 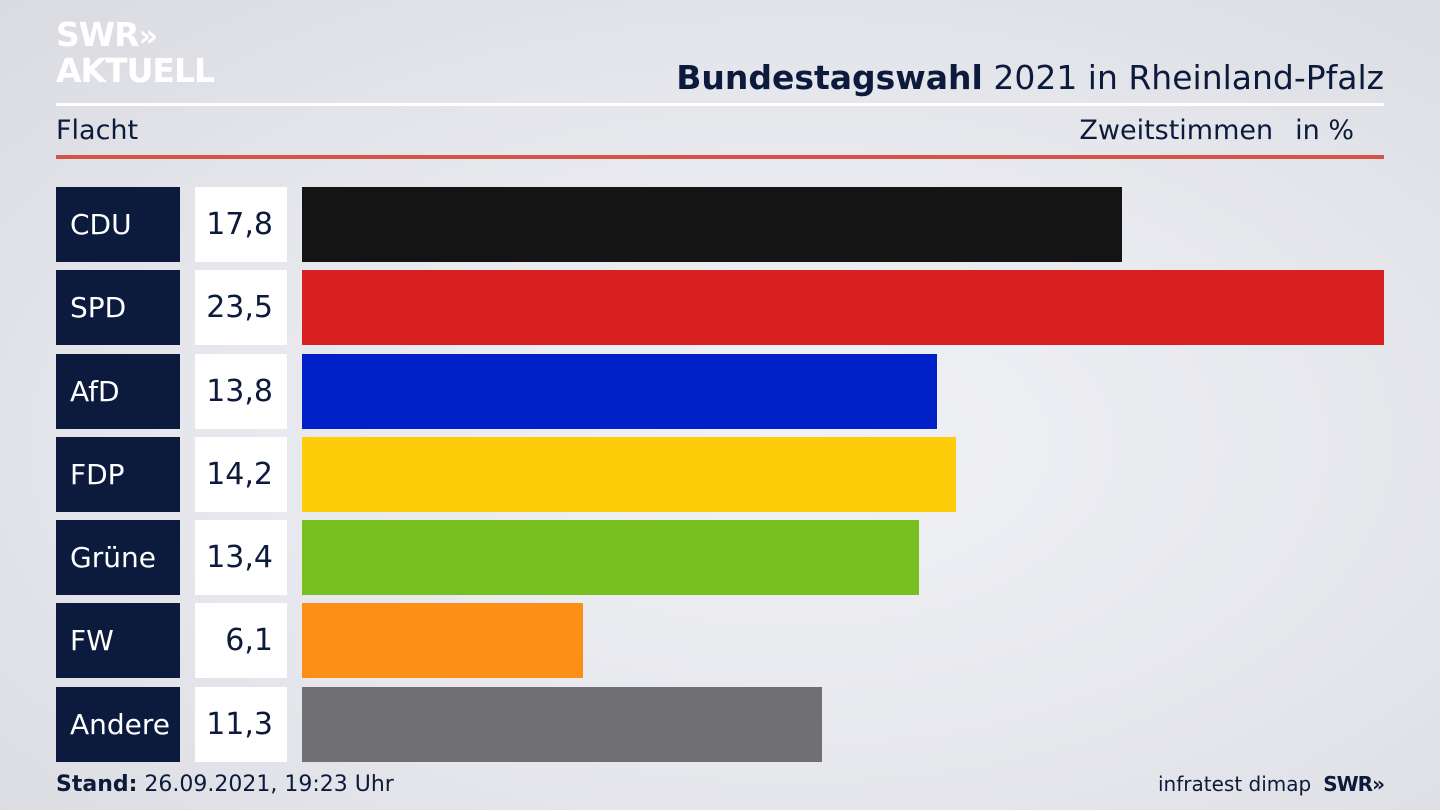 What do you see at coordinates (241, 558) in the screenshot?
I see `value-label: 13,4` at bounding box center [241, 558].